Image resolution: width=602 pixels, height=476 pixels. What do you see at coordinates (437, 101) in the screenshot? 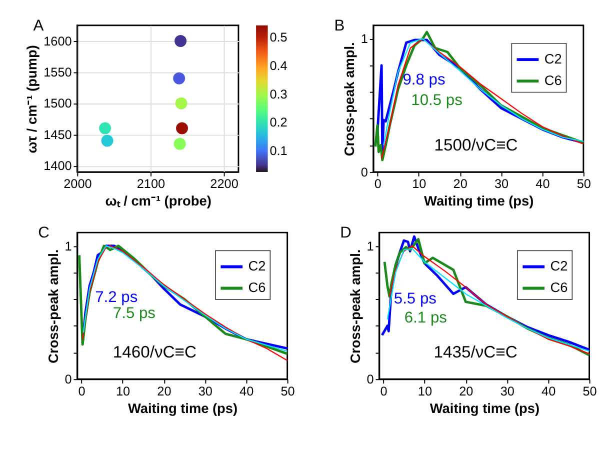
I see `annotation: 10.5 ps` at bounding box center [437, 101].